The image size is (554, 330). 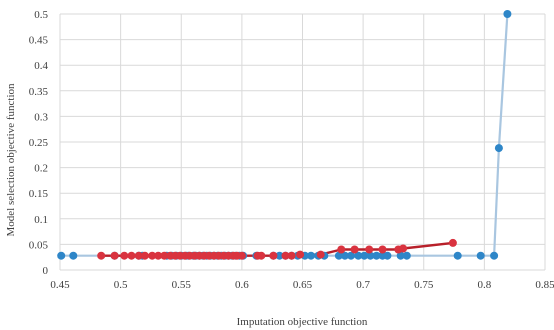 I want to click on y-tick-label: 0.45, so click(x=39, y=41).